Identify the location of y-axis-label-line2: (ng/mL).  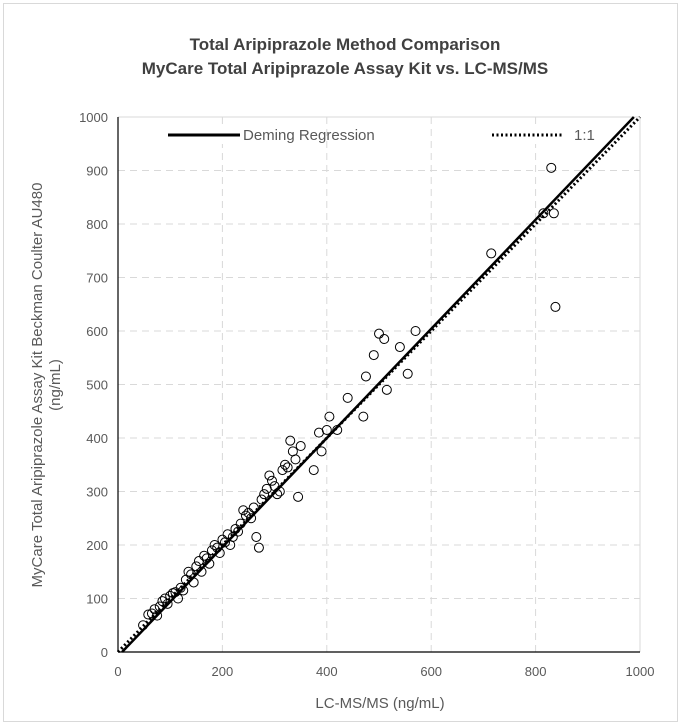
(55, 385).